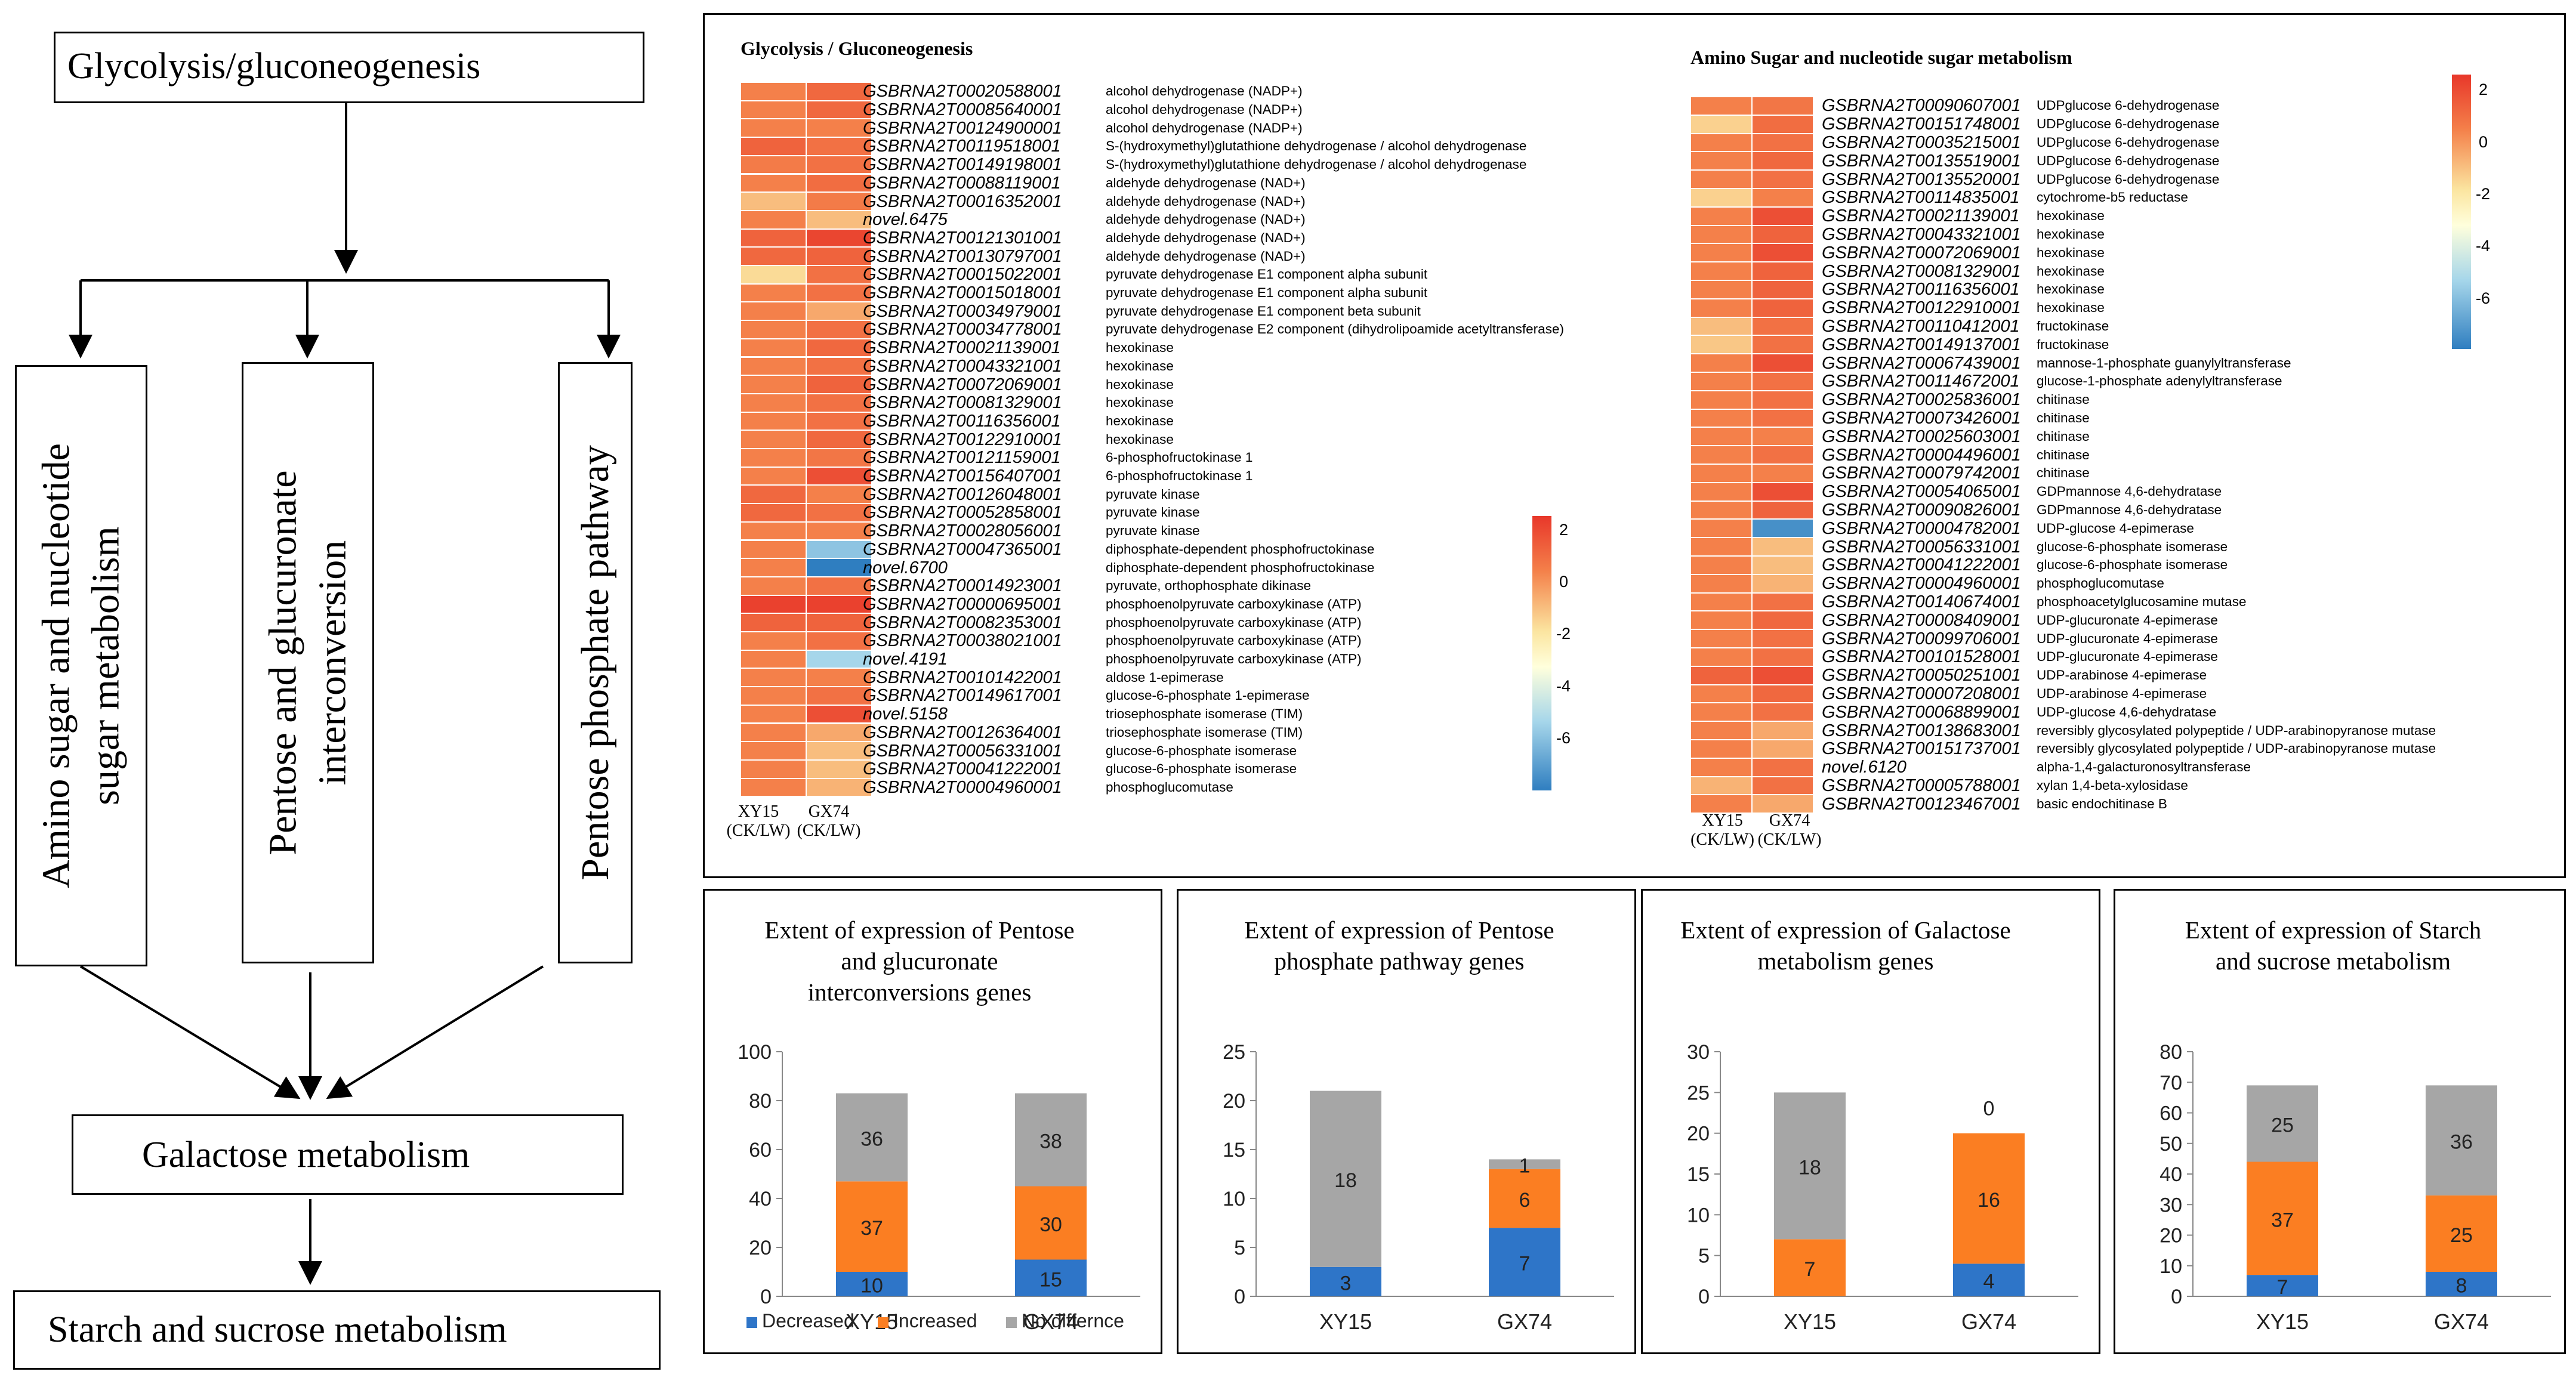 The height and width of the screenshot is (1384, 2576). I want to click on gene-name-label: aldose 1-epimerase, so click(1165, 677).